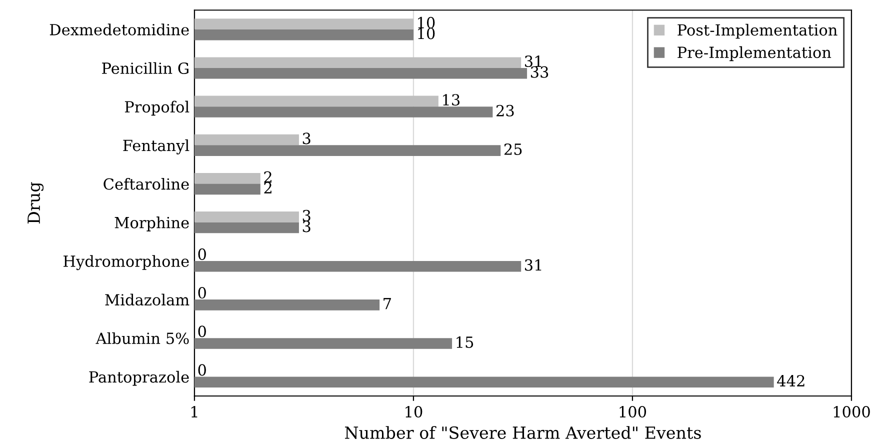 Image resolution: width=876 pixels, height=440 pixels. I want to click on legend-label: Post-Implementation, so click(758, 31).